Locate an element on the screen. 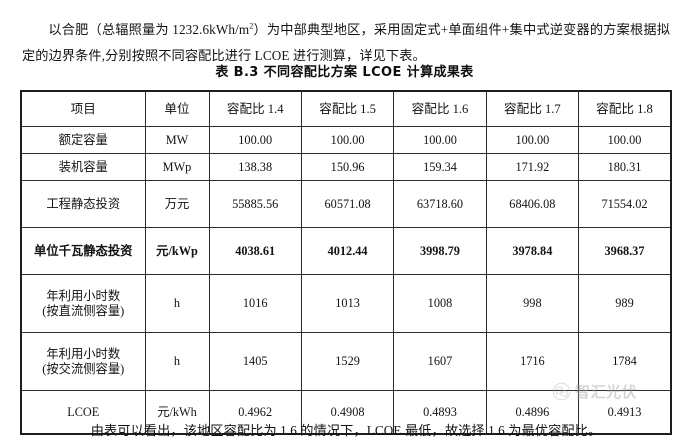  row-label: LCOE is located at coordinates (83, 412).